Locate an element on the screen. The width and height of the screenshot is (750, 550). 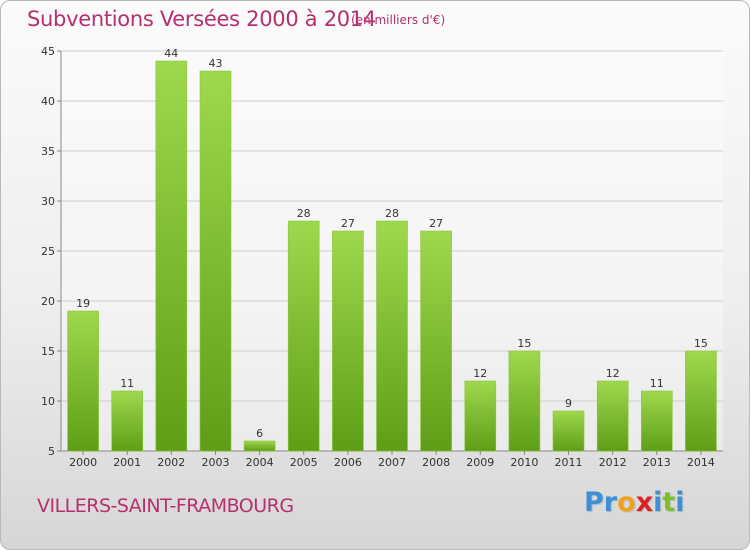
bar-value-label: 44 is located at coordinates (171, 53).